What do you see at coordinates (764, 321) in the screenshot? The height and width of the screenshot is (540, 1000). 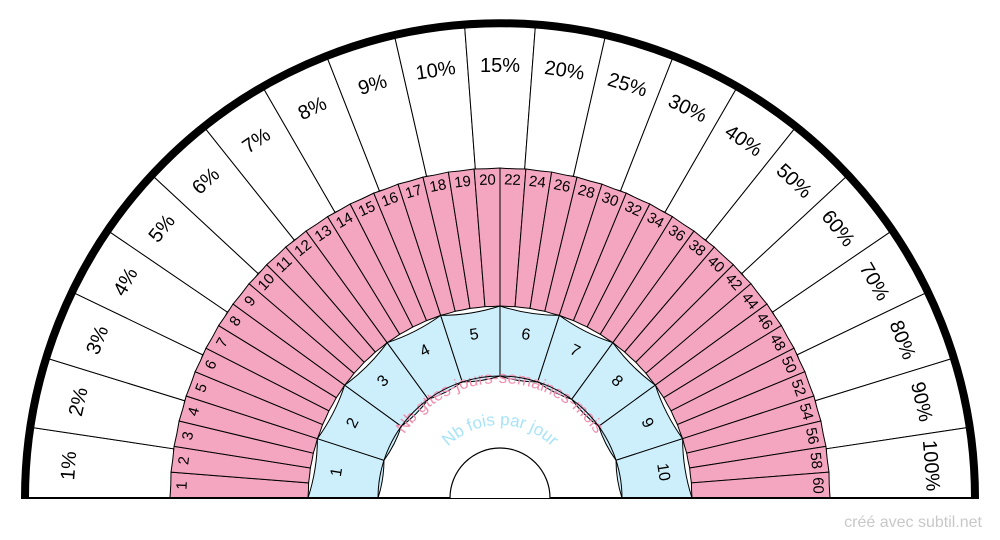 I see `quantity-label: 46` at bounding box center [764, 321].